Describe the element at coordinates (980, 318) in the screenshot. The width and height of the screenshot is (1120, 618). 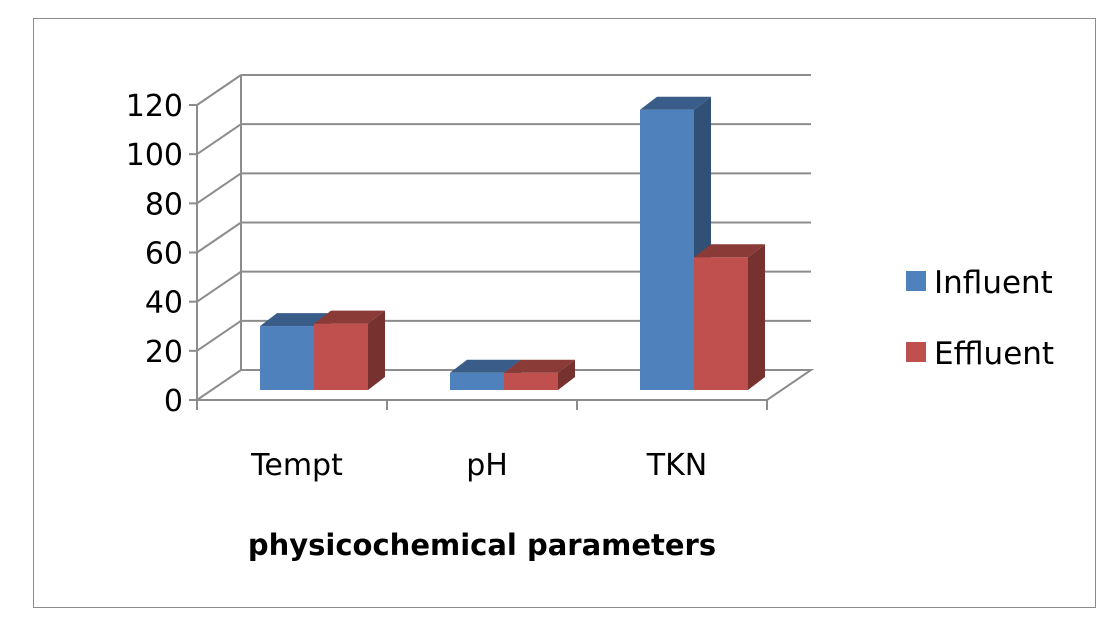
I see `legend: Influent Effluent` at that location.